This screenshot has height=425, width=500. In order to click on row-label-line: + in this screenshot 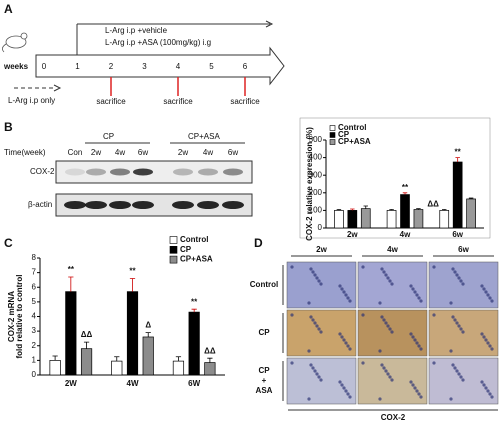, I will do `click(264, 380)`.